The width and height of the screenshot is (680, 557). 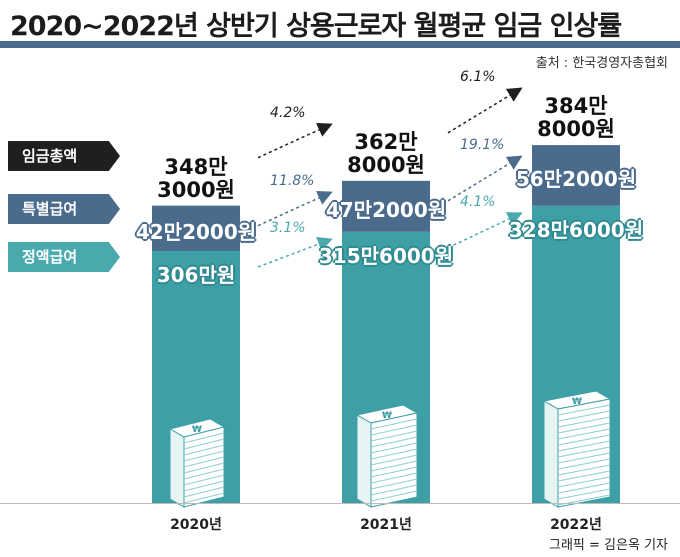 What do you see at coordinates (292, 180) in the screenshot?
I see `growth-label-special-0: 11.8%` at bounding box center [292, 180].